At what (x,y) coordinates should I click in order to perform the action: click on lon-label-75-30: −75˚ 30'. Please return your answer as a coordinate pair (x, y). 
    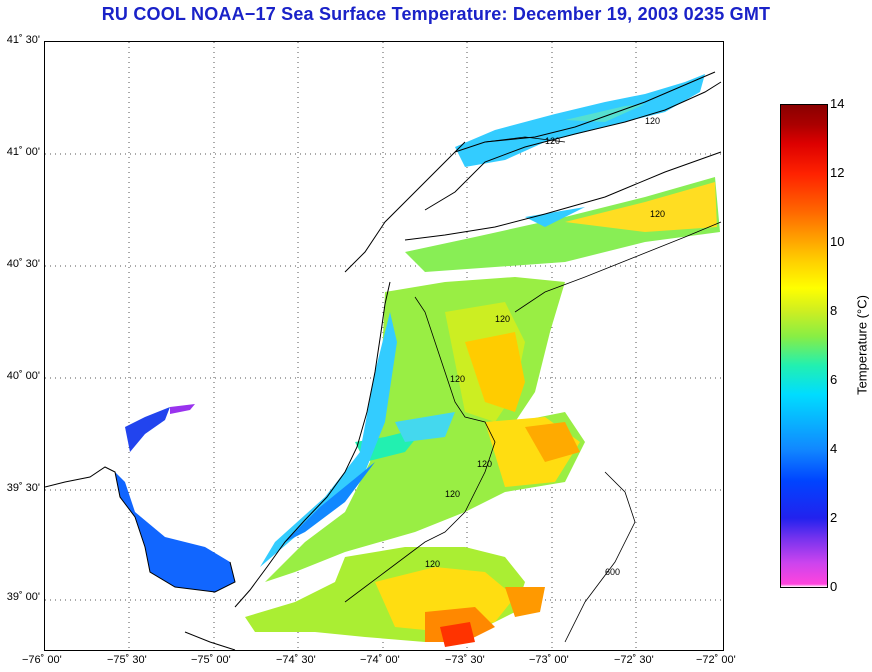
    Looking at the image, I should click on (127, 660).